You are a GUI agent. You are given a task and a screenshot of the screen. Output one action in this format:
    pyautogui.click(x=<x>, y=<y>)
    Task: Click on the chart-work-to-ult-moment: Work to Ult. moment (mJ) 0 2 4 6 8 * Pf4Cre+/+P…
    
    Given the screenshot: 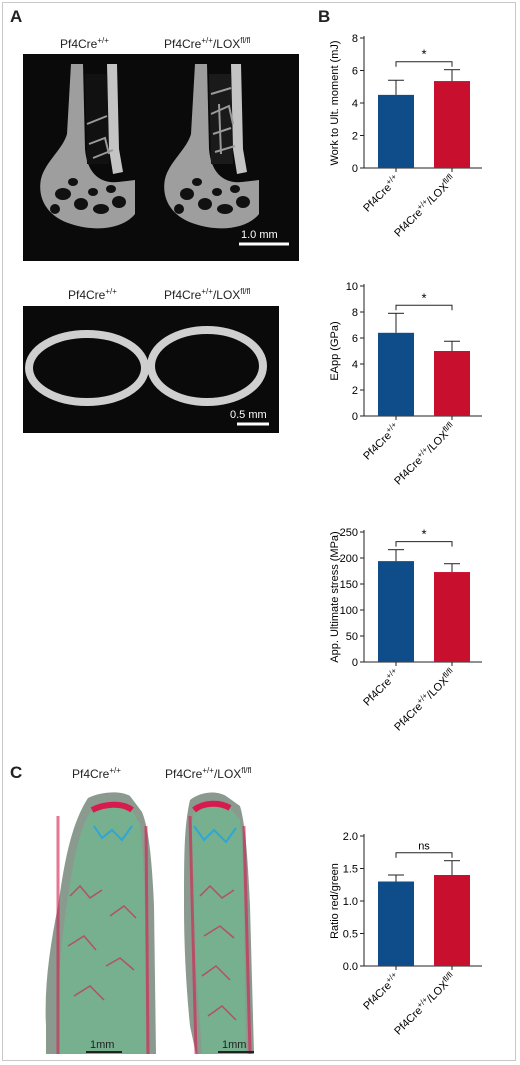 What is the action you would take?
    pyautogui.click(x=405, y=136)
    